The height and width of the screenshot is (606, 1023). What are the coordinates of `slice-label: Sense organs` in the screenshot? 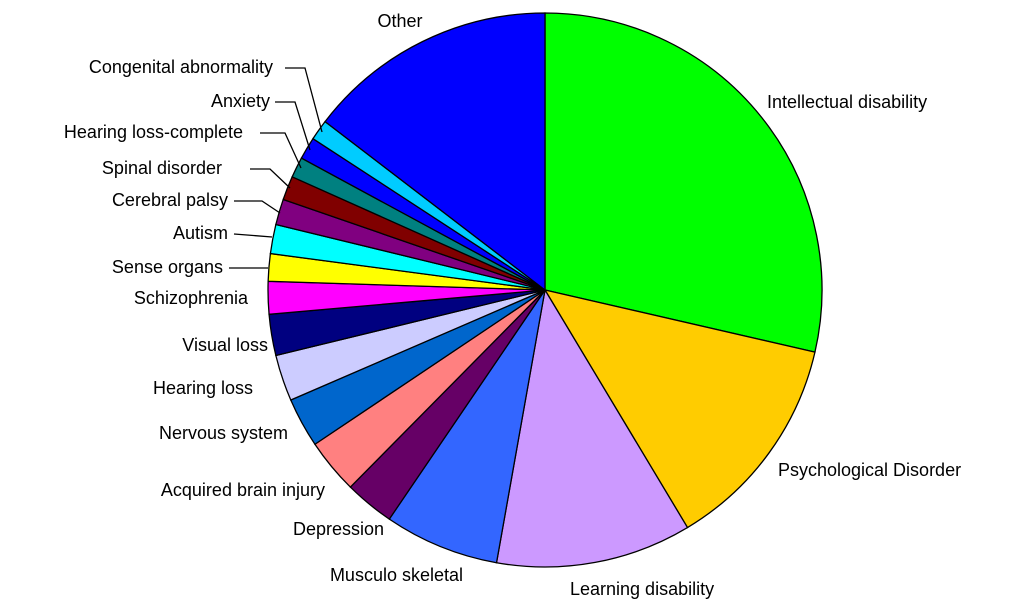 It's located at (167, 267).